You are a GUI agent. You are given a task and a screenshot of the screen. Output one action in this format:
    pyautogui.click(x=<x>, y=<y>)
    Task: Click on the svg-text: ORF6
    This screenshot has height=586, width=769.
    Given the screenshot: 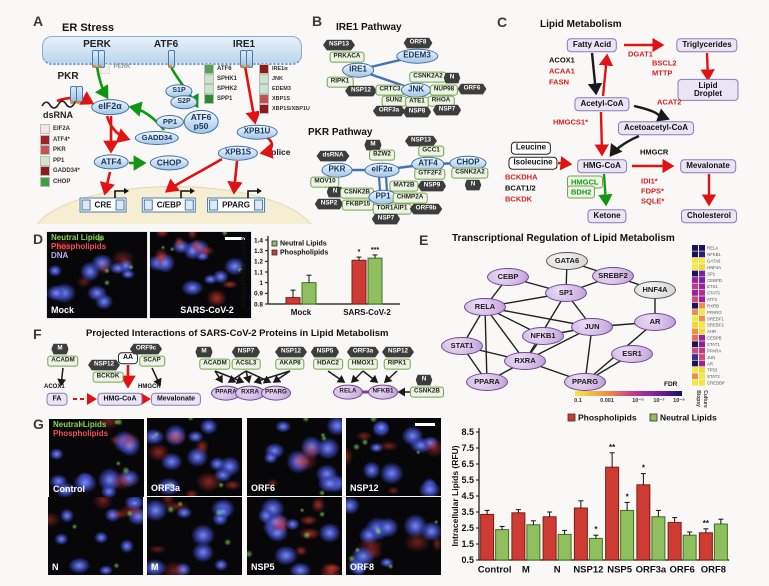 What is the action you would take?
    pyautogui.click(x=681, y=570)
    